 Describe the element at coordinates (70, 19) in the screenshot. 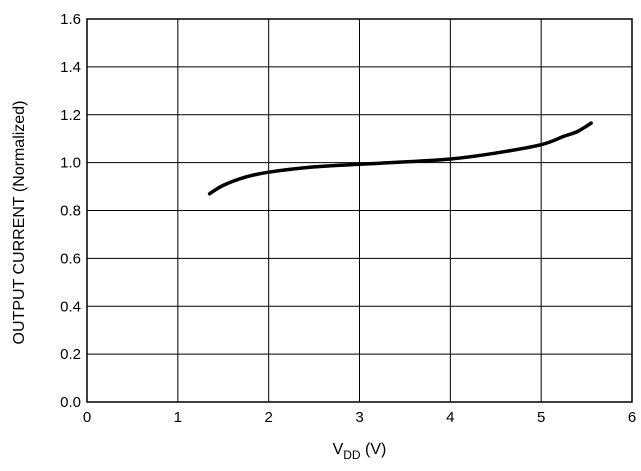

I see `y-tick-label: 1.6` at that location.